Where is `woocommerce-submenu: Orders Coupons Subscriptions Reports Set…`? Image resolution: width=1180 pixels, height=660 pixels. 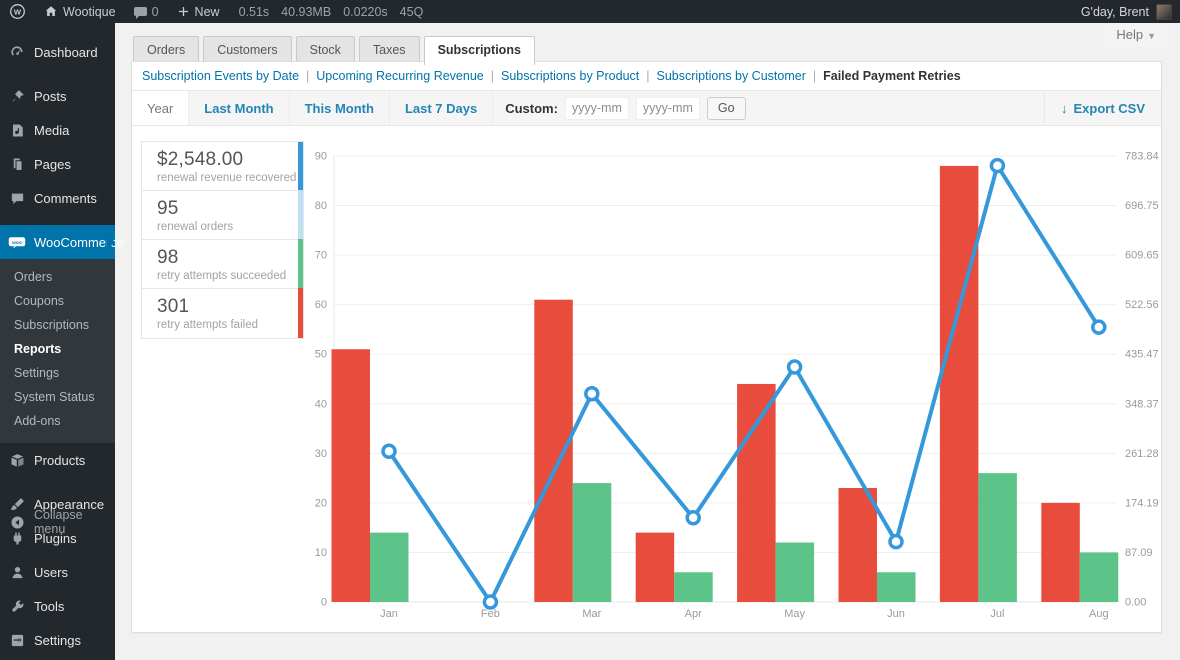 woocommerce-submenu: Orders Coupons Subscriptions Reports Set… is located at coordinates (57, 351).